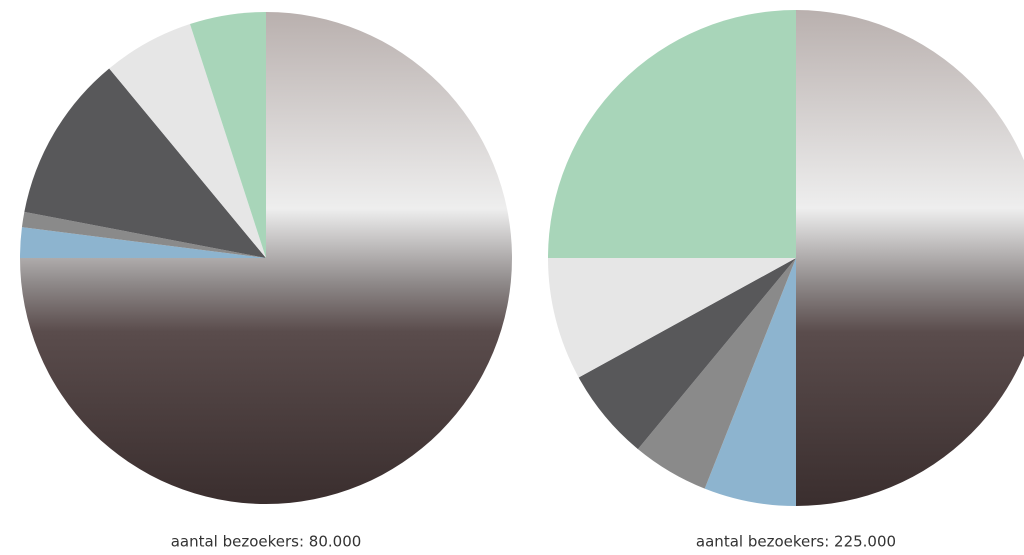 The width and height of the screenshot is (1024, 555). Describe the element at coordinates (796, 542) in the screenshot. I see `chart-label: aantal bezoekers: 225.000` at that location.